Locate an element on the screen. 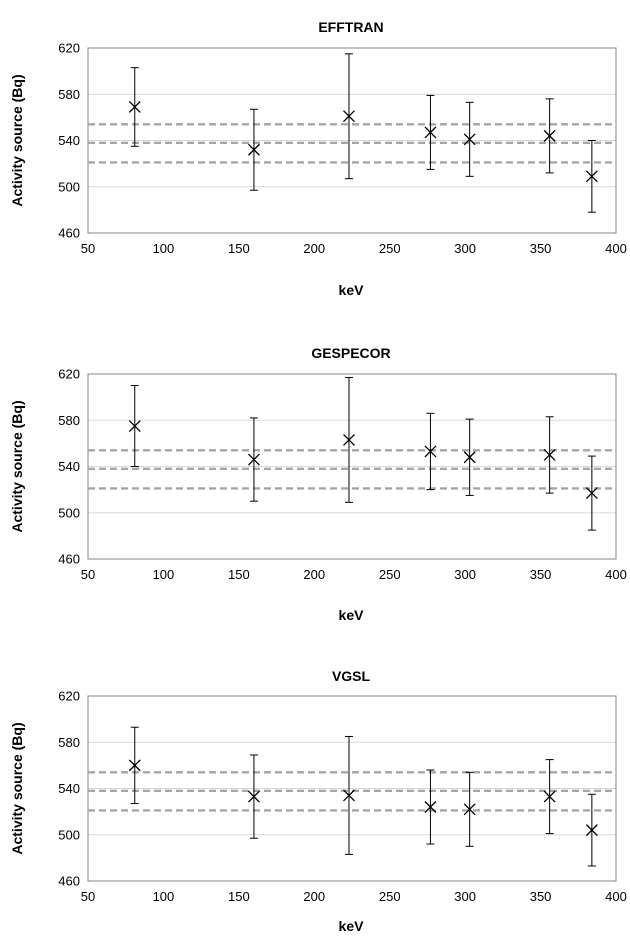 Image resolution: width=630 pixels, height=939 pixels. chart-title: EFFTRAN is located at coordinates (350, 27).